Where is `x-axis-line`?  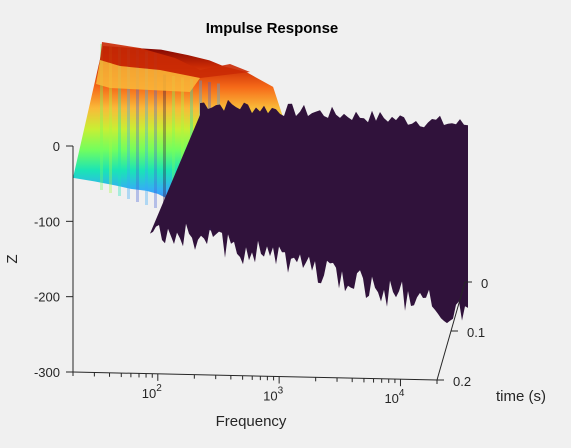 x-axis-line is located at coordinates (255, 376).